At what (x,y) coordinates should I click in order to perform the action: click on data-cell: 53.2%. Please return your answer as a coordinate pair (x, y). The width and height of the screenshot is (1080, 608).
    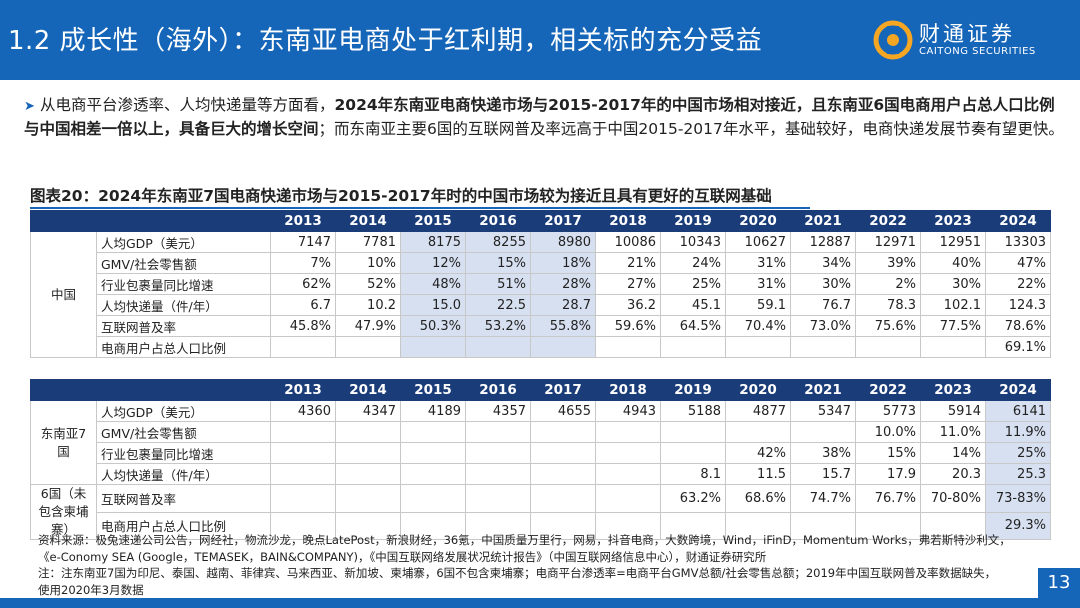
    Looking at the image, I should click on (498, 326).